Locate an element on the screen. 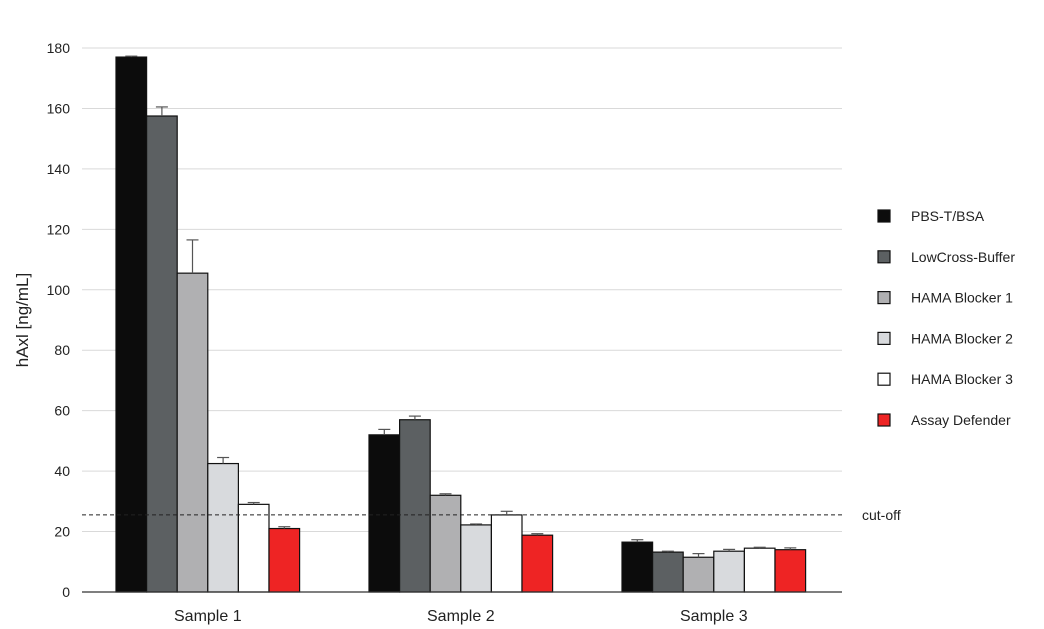 This screenshot has height=629, width=1044. y-tick-label: 180 is located at coordinates (59, 48).